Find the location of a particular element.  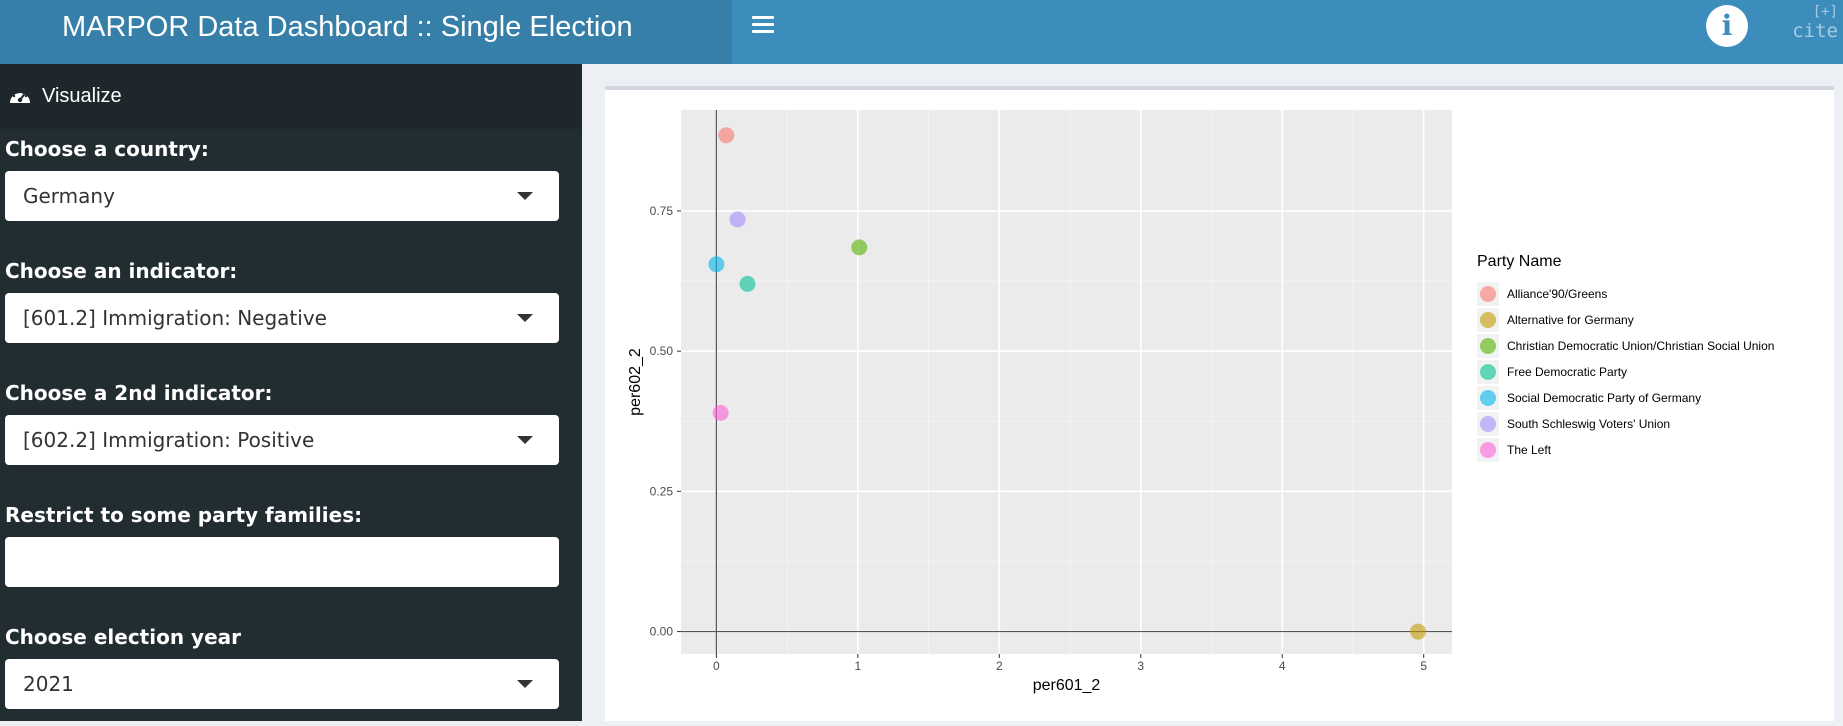

election-year-select: 2021 is located at coordinates (282, 684).